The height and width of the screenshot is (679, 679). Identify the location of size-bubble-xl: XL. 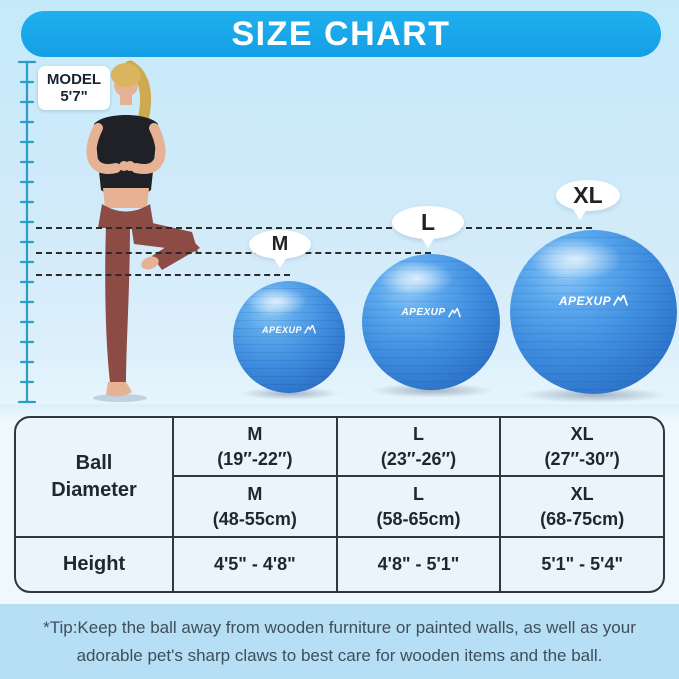
(588, 200).